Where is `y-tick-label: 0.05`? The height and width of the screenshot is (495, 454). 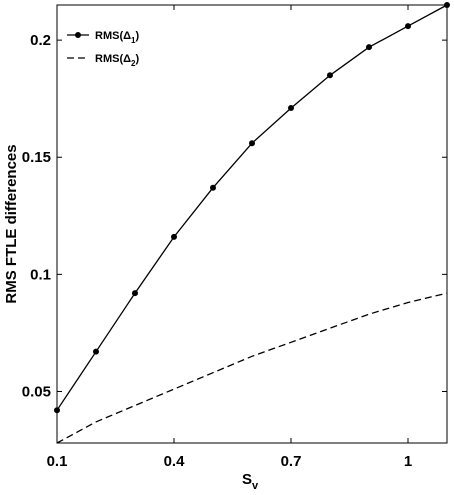 y-tick-label: 0.05 is located at coordinates (36, 391).